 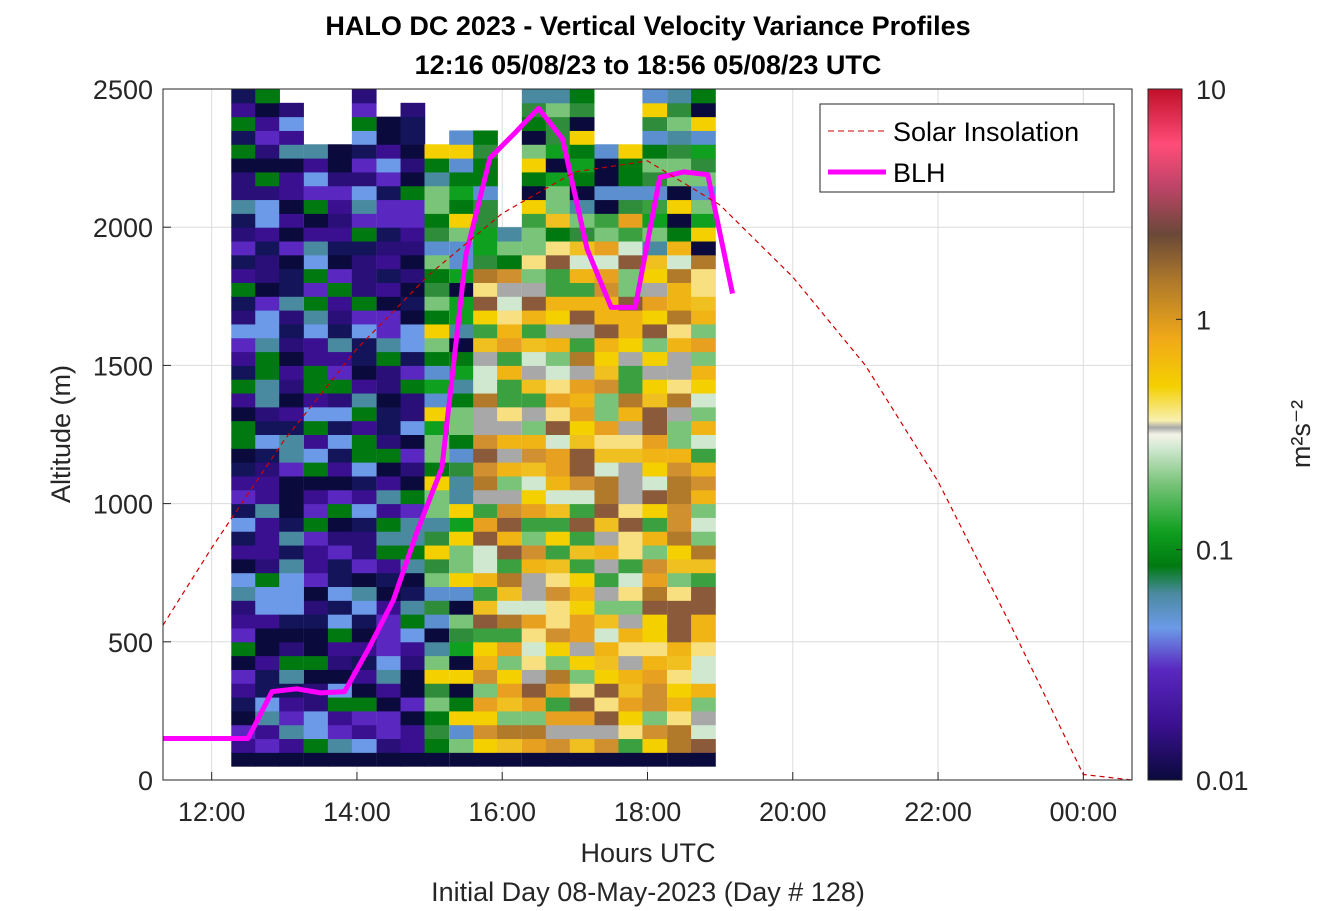 What do you see at coordinates (1084, 812) in the screenshot?
I see `x-tick-label: 00:00` at bounding box center [1084, 812].